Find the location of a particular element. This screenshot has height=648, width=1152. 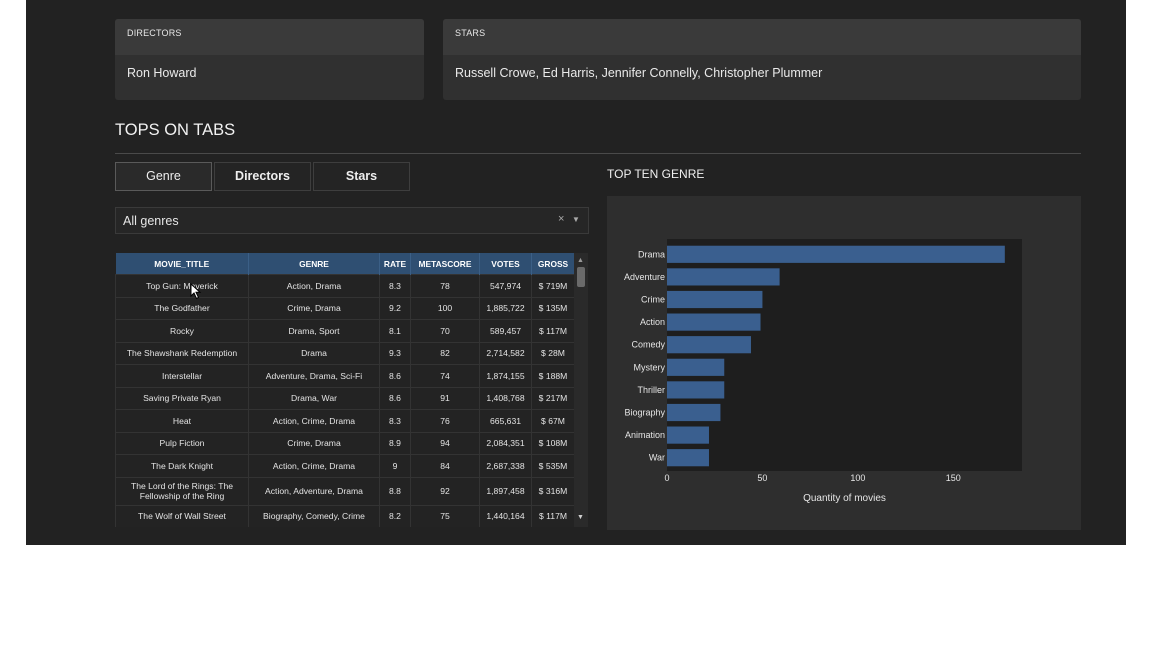

table-cell-movie-title: Rocky is located at coordinates (182, 331).